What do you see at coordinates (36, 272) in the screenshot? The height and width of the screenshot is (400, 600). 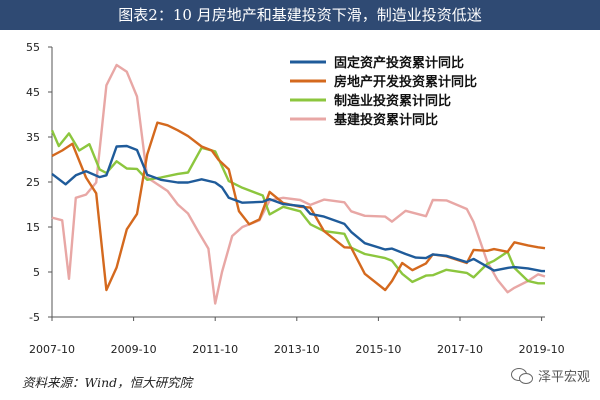 I see `y-tick-label: 5` at bounding box center [36, 272].